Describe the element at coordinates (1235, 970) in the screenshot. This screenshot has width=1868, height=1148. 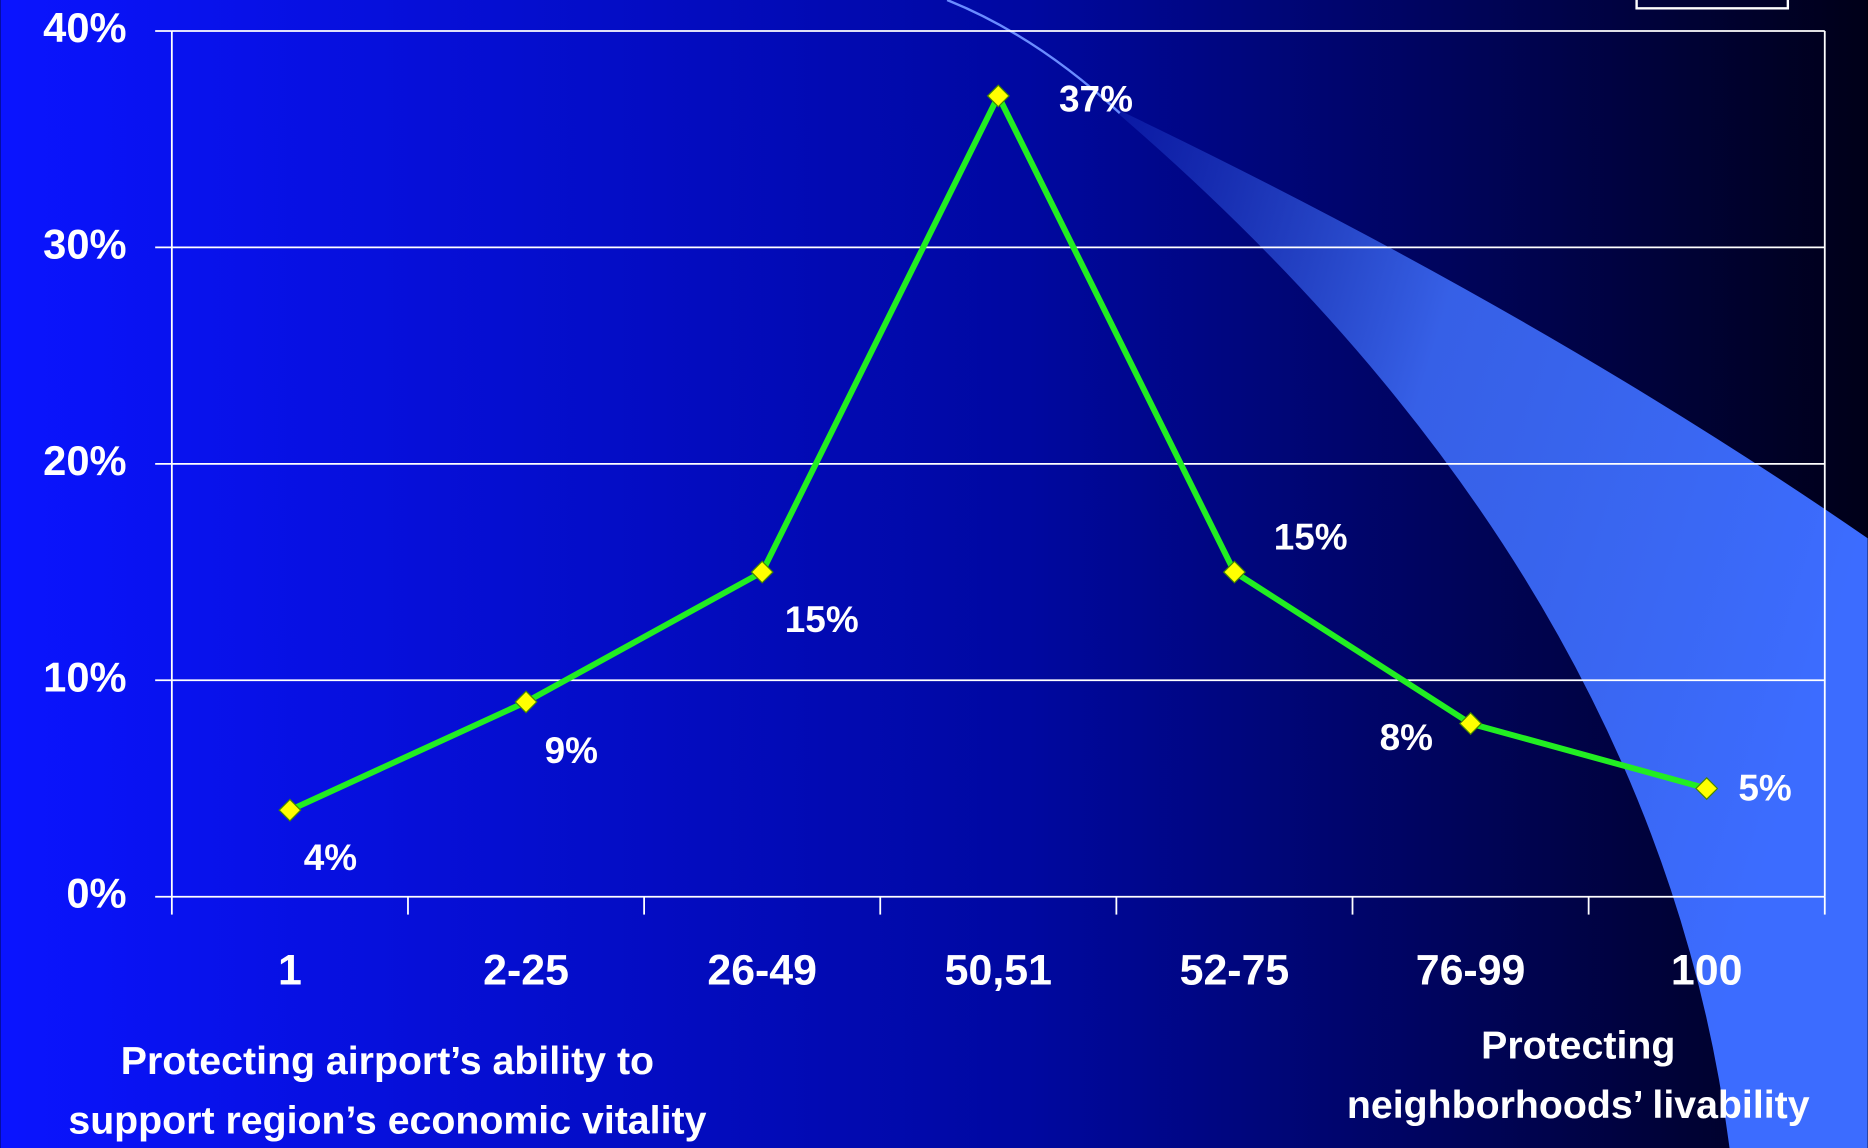
I see `x-tick-label: 52-75` at that location.